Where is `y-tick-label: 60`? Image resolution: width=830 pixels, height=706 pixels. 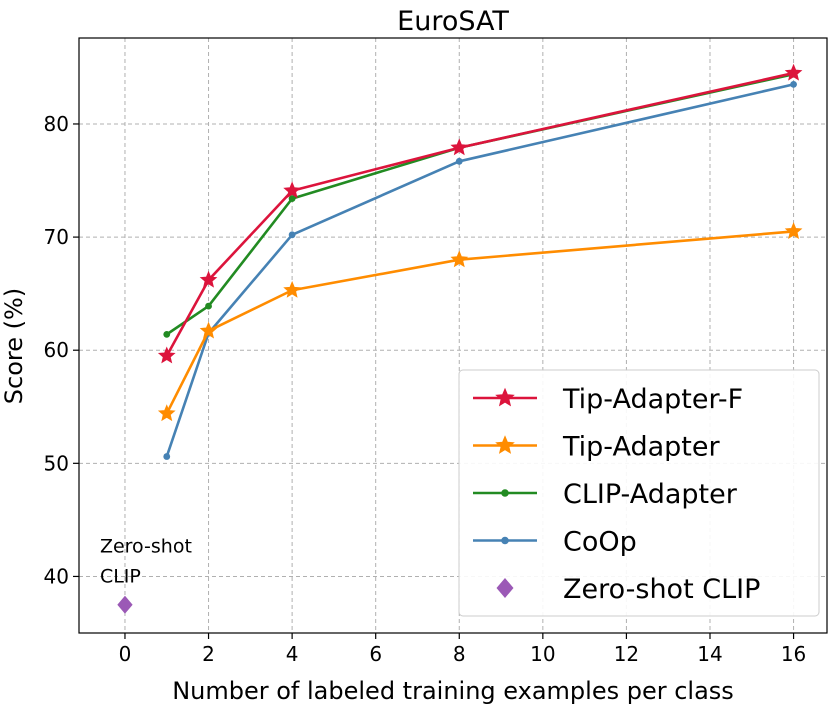
y-tick-label: 60 is located at coordinates (56, 350).